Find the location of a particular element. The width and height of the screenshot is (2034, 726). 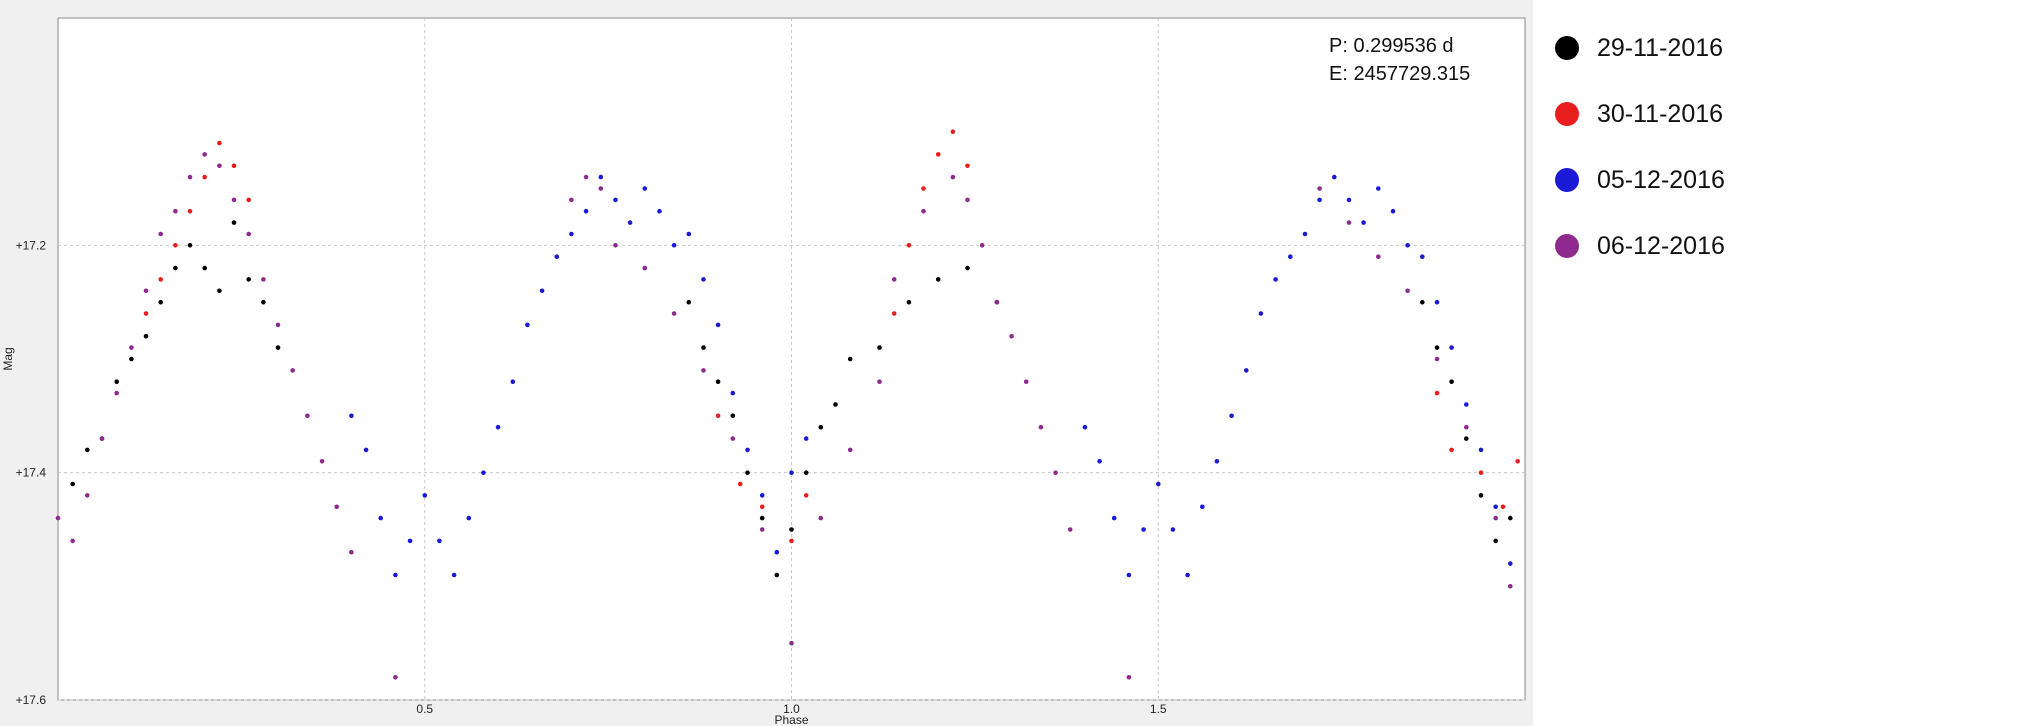

y-tick-label: +17.4 is located at coordinates (31, 473).